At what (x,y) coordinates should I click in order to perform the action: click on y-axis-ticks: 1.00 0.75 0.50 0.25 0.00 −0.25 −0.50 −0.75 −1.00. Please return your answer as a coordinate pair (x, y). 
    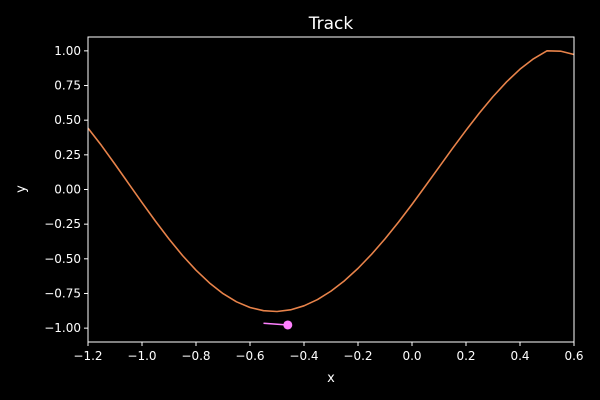
    Looking at the image, I should click on (66, 189).